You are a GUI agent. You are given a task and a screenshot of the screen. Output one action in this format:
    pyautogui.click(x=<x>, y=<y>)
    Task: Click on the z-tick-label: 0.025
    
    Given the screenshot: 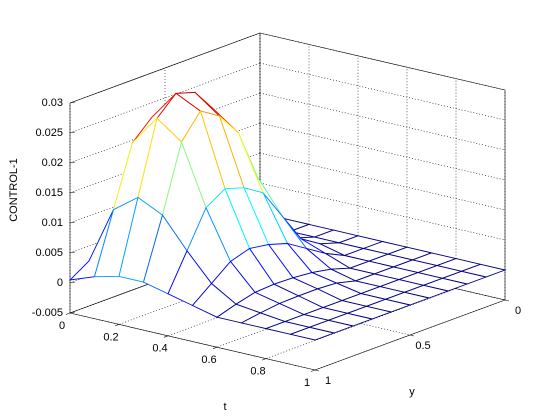 What is the action you would take?
    pyautogui.click(x=49, y=133)
    